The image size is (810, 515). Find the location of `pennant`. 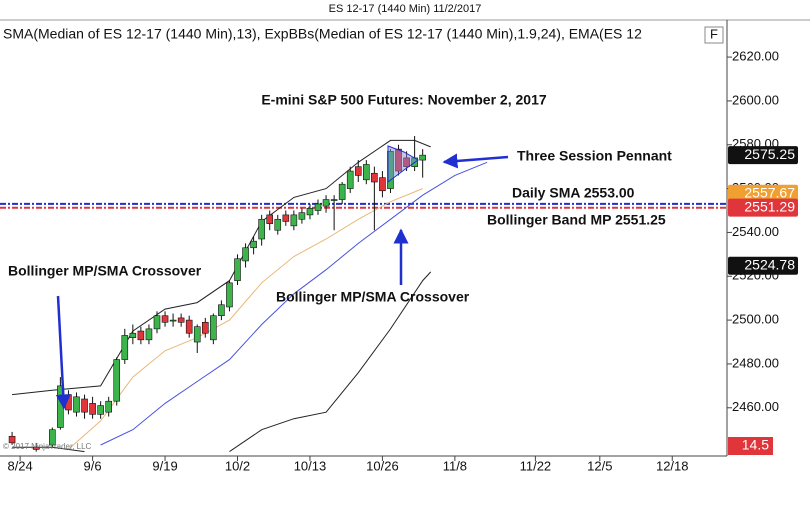

pennant is located at coordinates (403, 164).